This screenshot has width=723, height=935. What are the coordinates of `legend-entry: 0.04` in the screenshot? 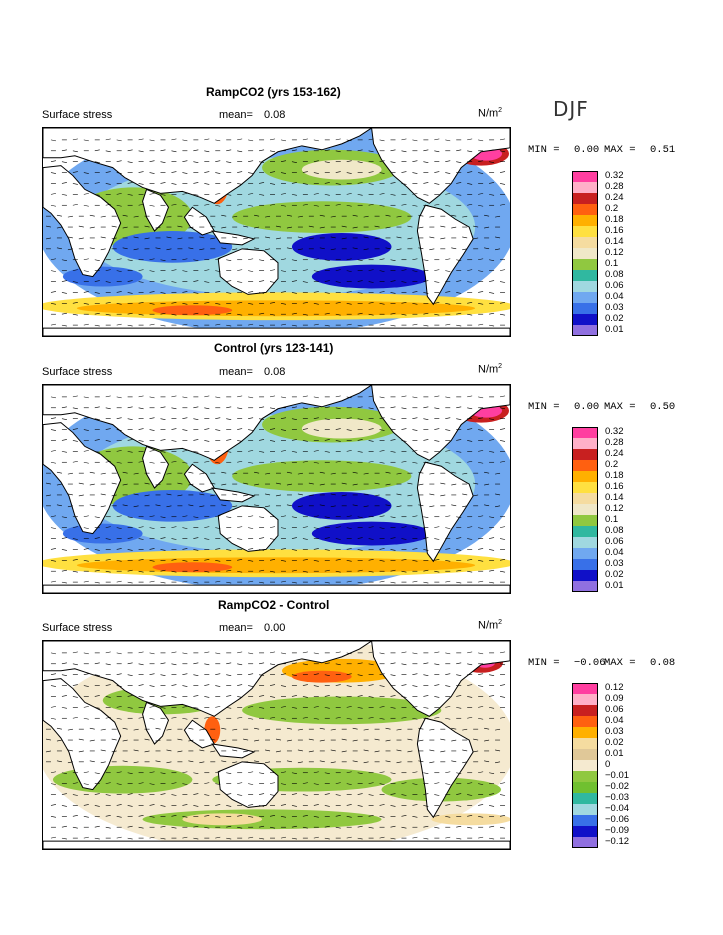 It's located at (602, 553).